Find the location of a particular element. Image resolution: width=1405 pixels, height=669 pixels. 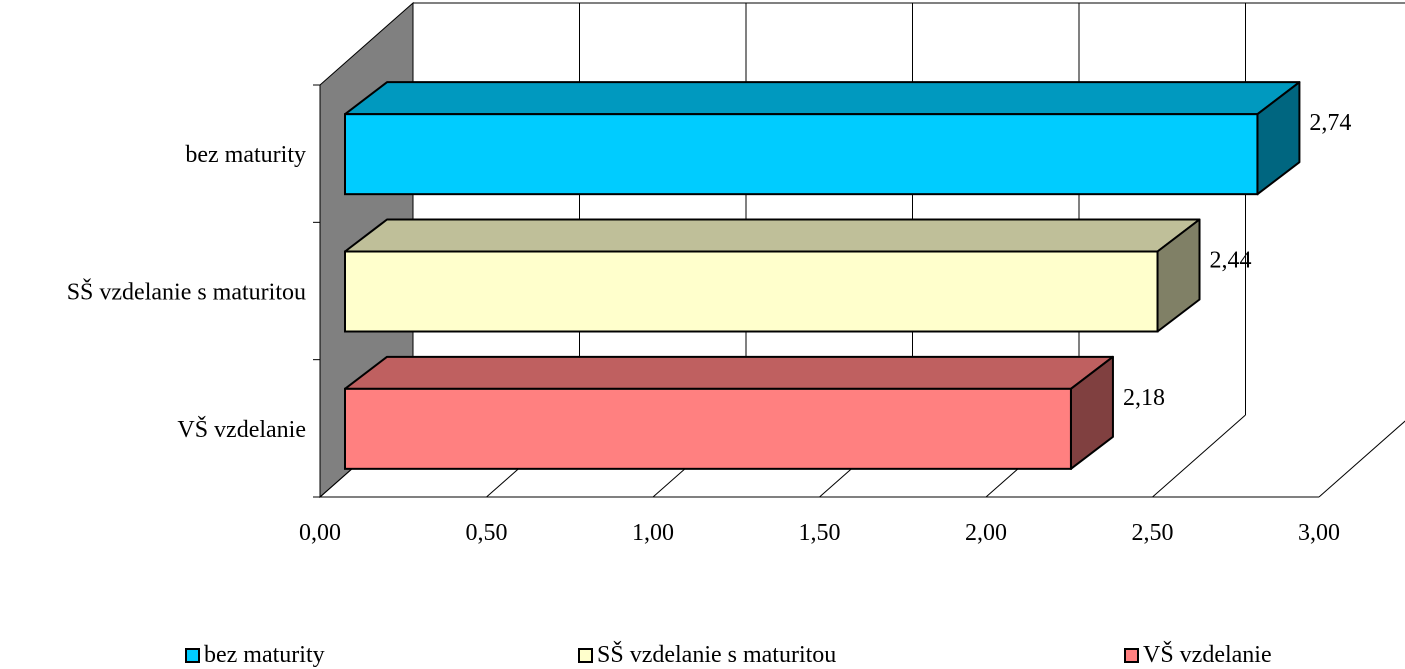

x-tick-label: 2,50 is located at coordinates (1153, 533).